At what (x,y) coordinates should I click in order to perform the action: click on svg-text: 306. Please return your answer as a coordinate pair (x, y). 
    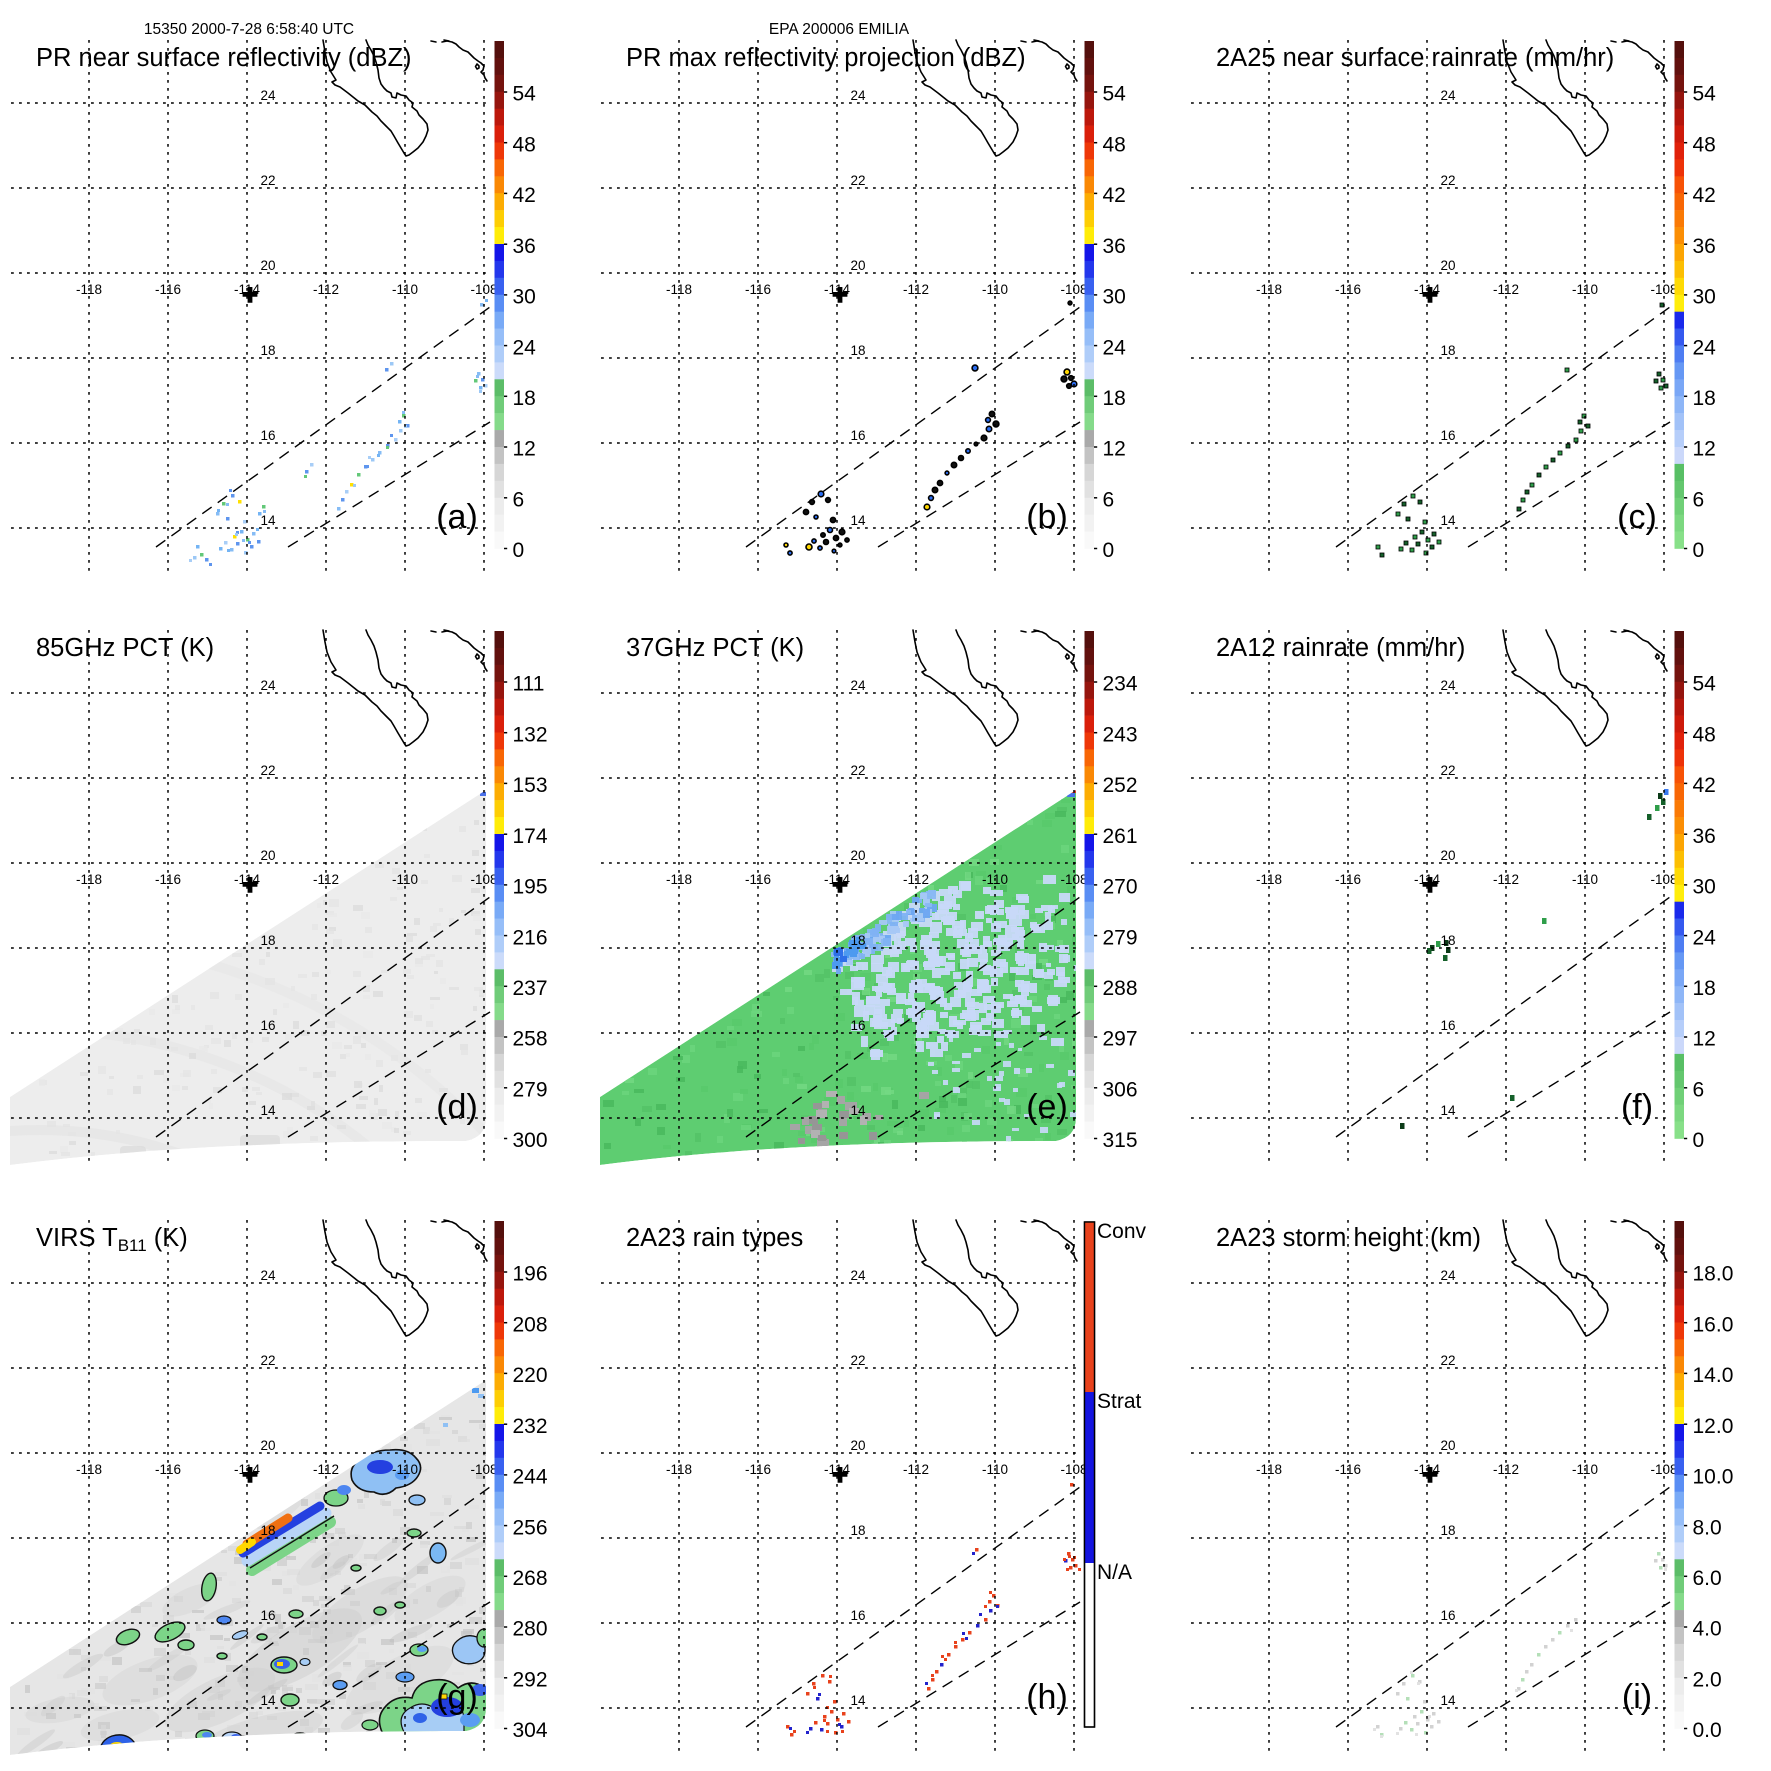
    Looking at the image, I should click on (1120, 1090).